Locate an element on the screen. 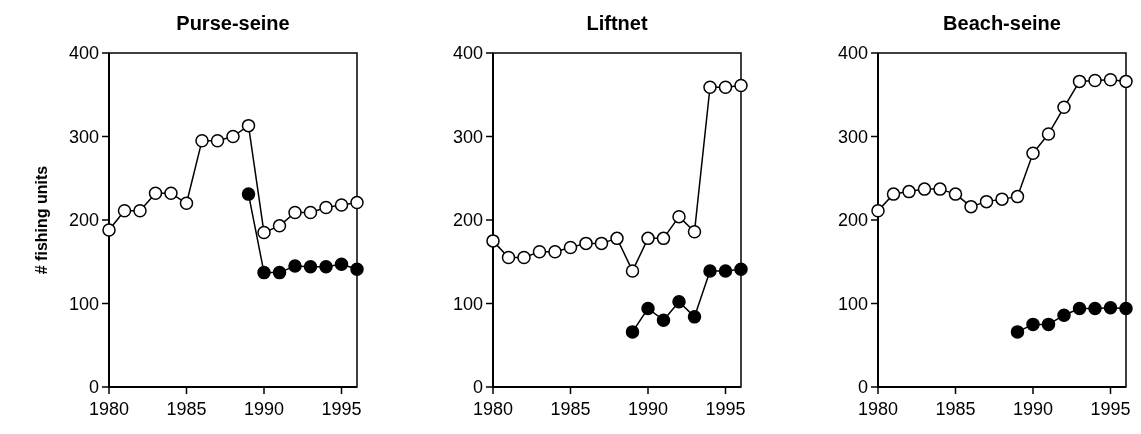 The image size is (1141, 434). chart-title: Liftnet is located at coordinates (617, 23).